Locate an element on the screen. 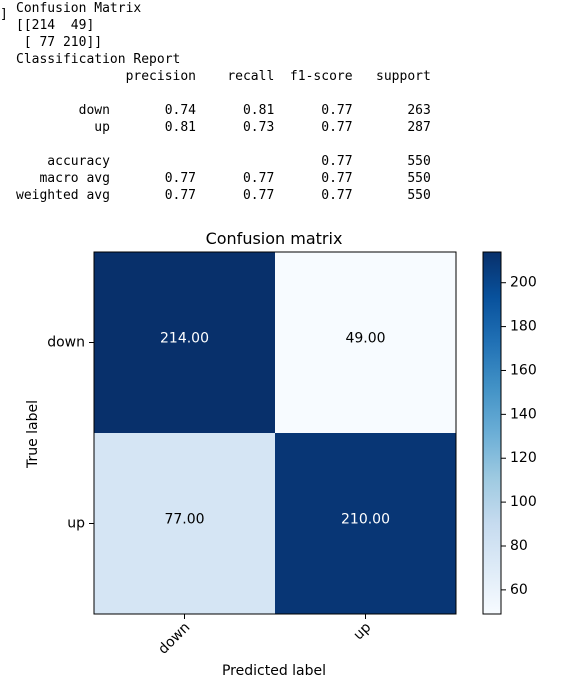 This screenshot has height=677, width=571. colorbar-tick-label: 120 is located at coordinates (523, 458).